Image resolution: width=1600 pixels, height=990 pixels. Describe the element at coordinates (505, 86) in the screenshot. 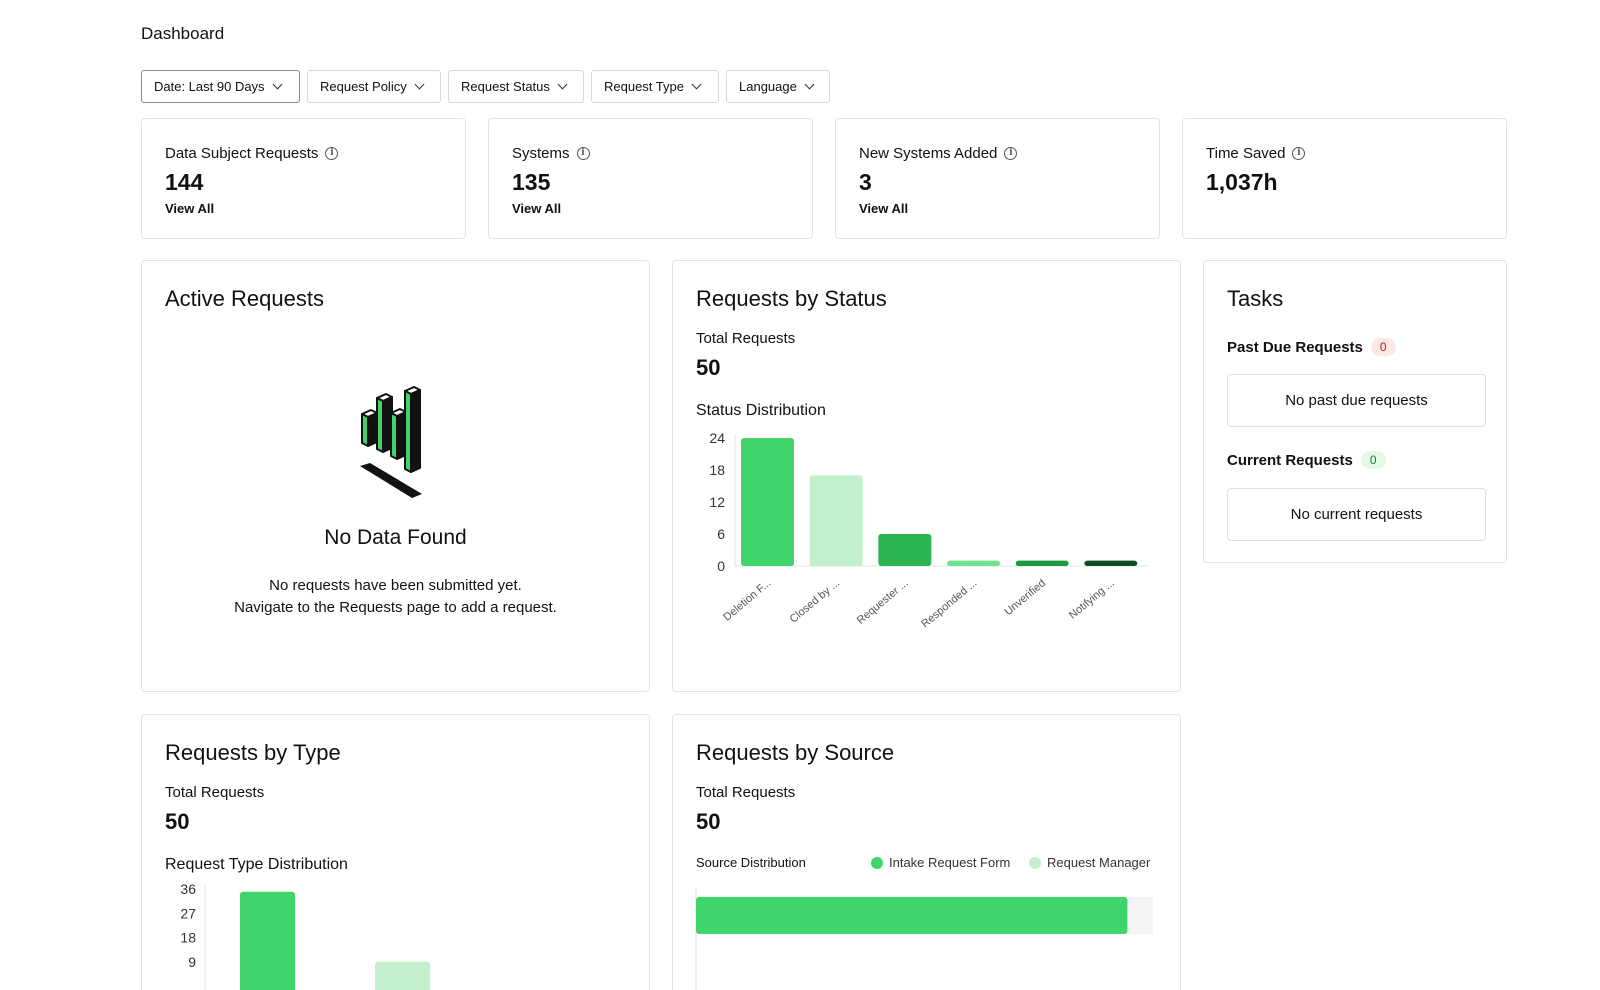

I see `filter-request-status-label: Request Status` at that location.